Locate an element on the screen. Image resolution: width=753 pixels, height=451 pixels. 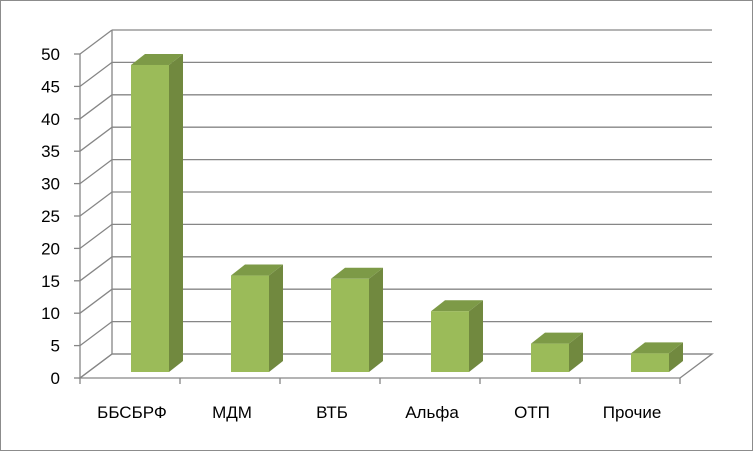
y-tick-label: 25 is located at coordinates (50, 216).